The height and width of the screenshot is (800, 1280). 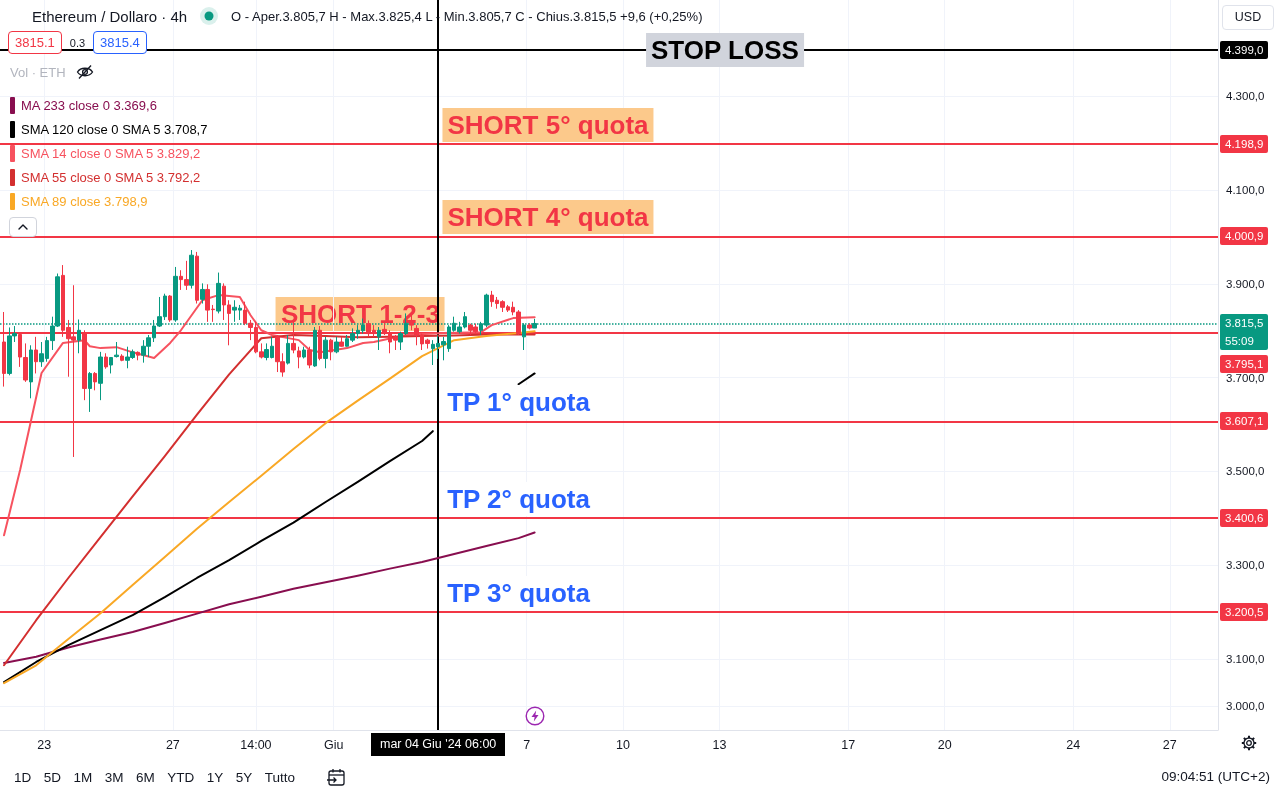 What do you see at coordinates (1245, 565) in the screenshot?
I see `y-tick-label: 3.300,0` at bounding box center [1245, 565].